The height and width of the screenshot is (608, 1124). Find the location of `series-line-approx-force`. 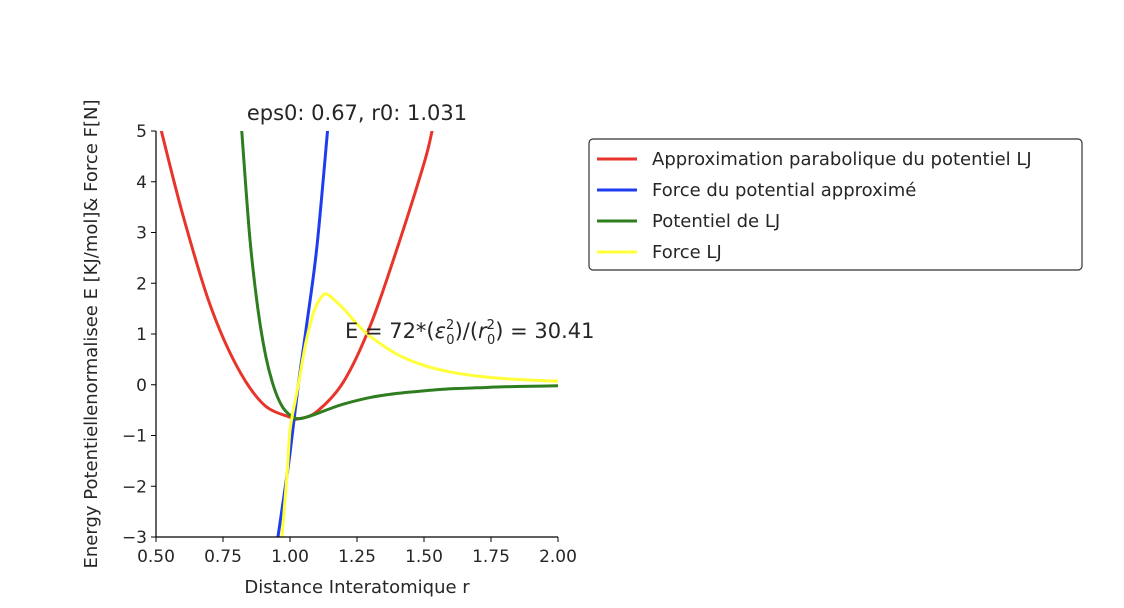

series-line-approx-force is located at coordinates (303, 334).